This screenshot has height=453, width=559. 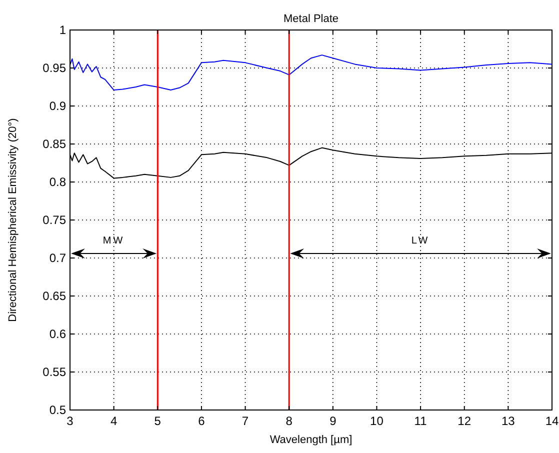 What do you see at coordinates (70, 421) in the screenshot?
I see `x-tick-label: 3` at bounding box center [70, 421].